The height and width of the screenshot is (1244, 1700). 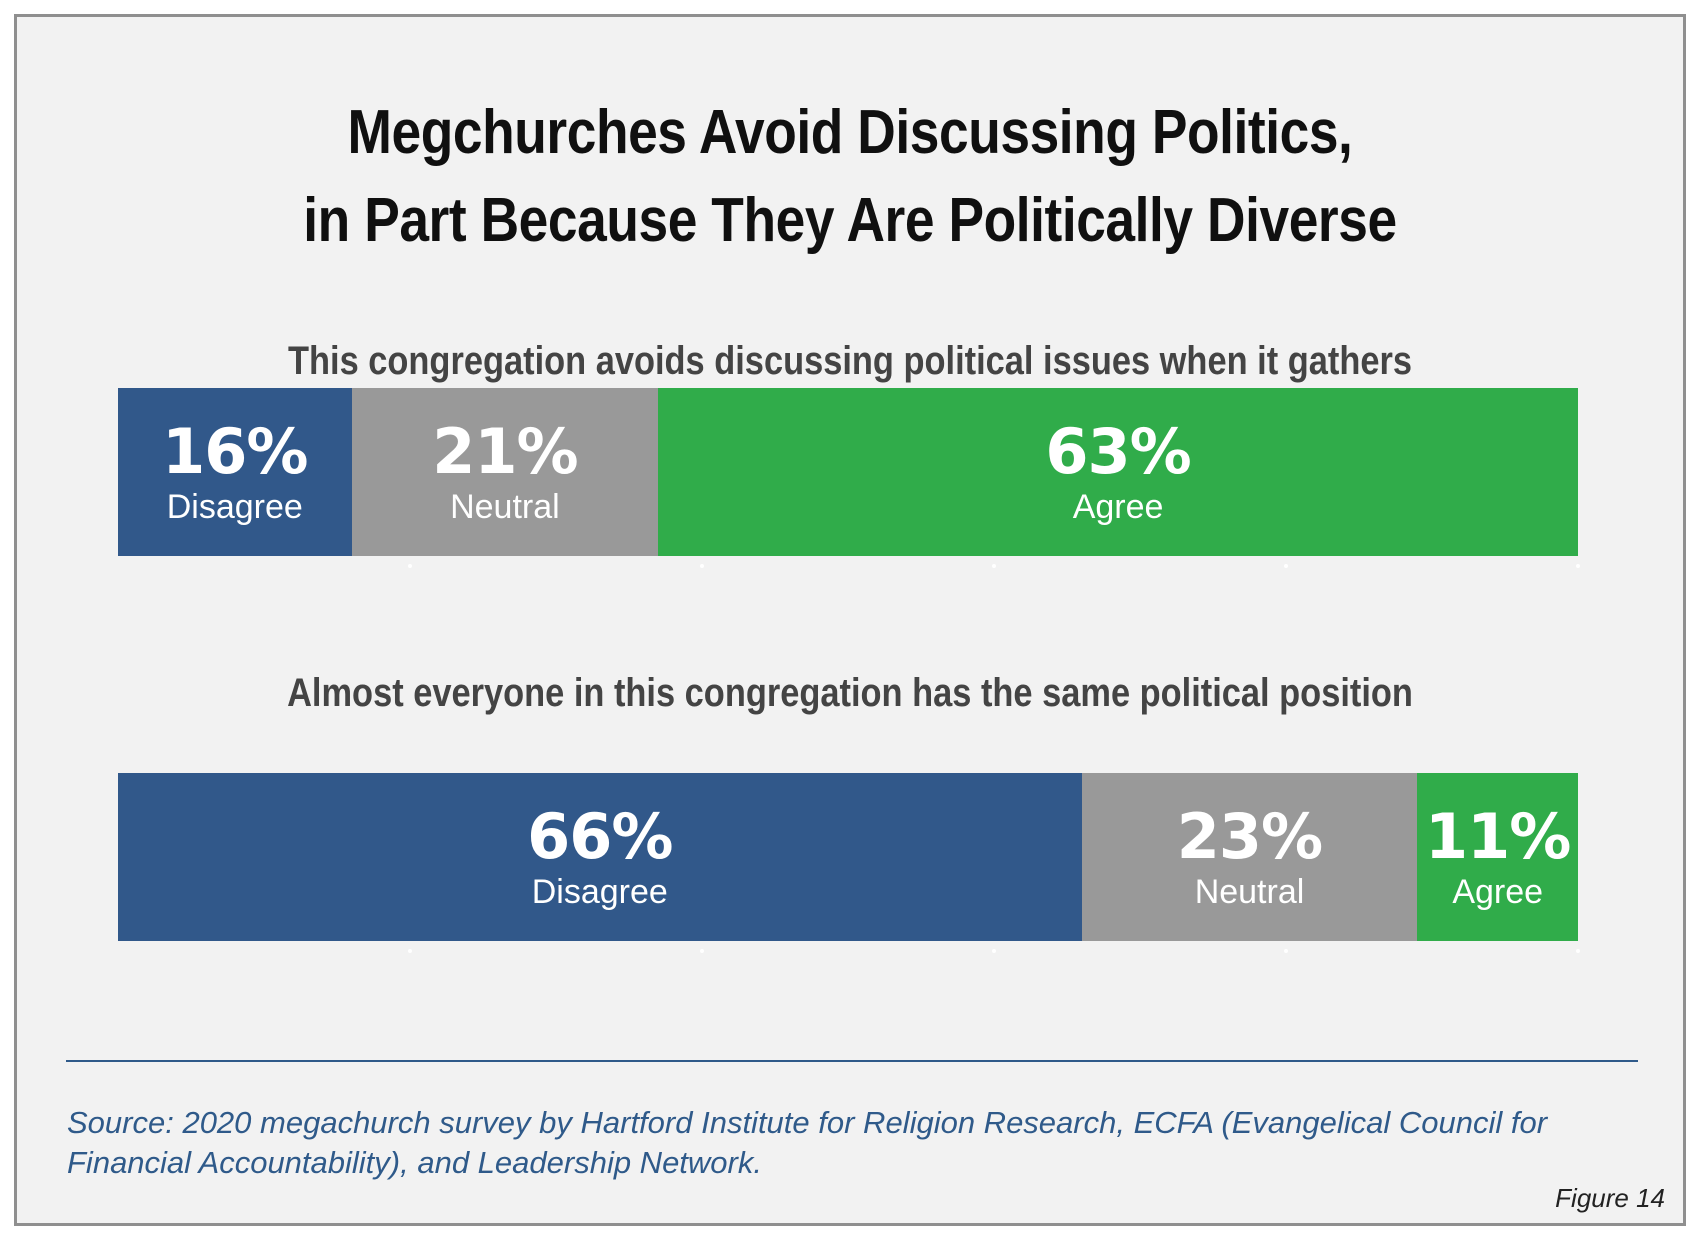 I want to click on bar-segment-agree: 63% Agree, so click(x=1118, y=472).